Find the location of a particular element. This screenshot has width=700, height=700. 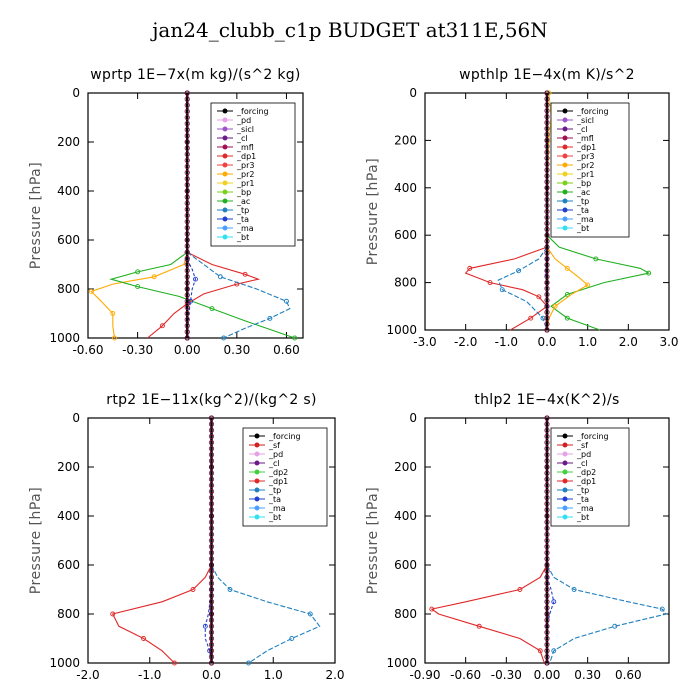

legend-label-mfl: _mfl is located at coordinates (245, 147).